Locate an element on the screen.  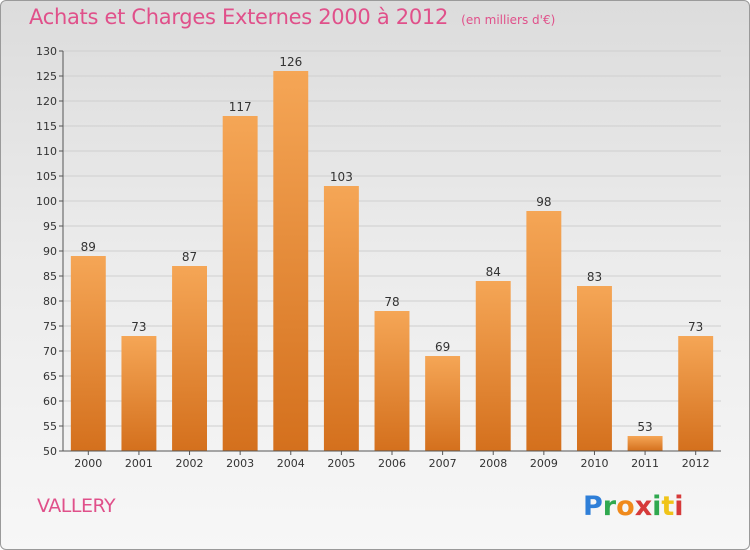
x-tick-label: 2010 is located at coordinates (594, 463).